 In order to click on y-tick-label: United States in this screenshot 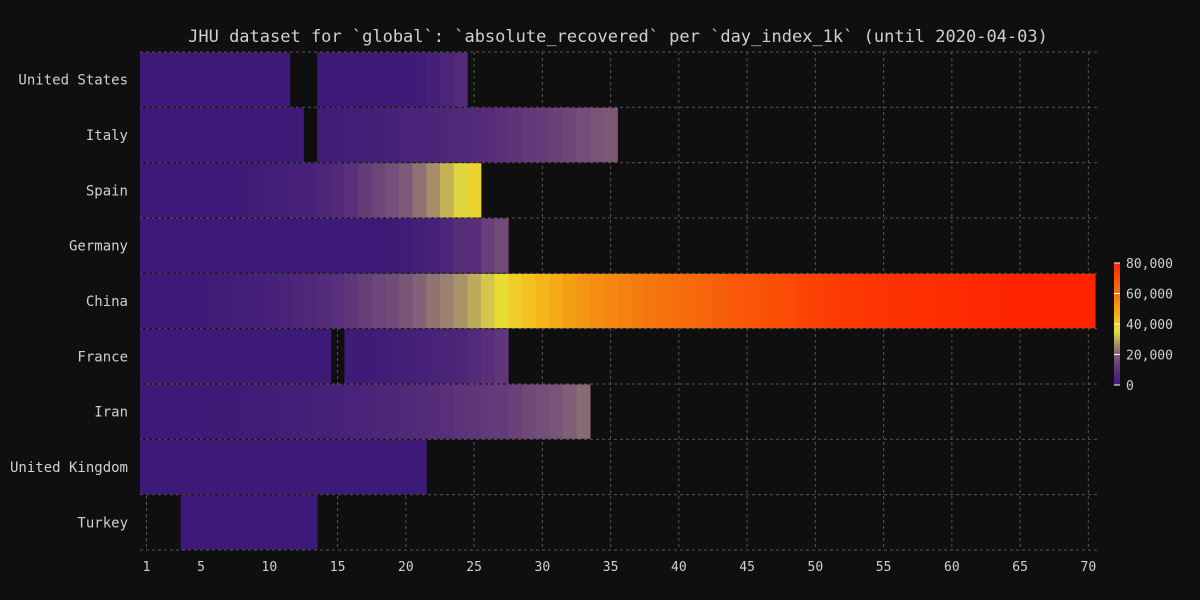, I will do `click(73, 81)`.